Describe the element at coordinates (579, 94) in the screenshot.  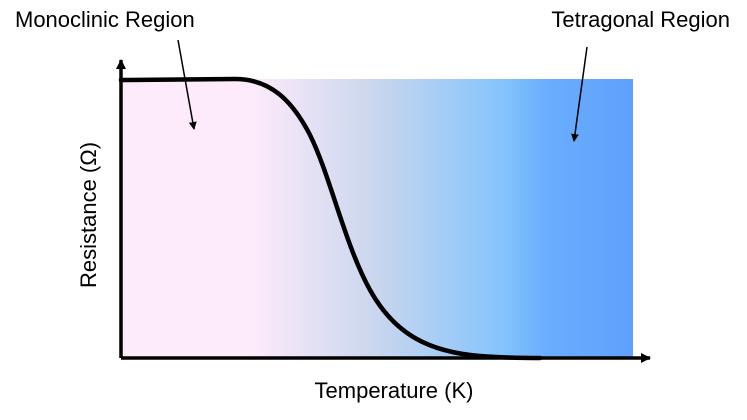
I see `tetragonal-pointer-arrow` at that location.